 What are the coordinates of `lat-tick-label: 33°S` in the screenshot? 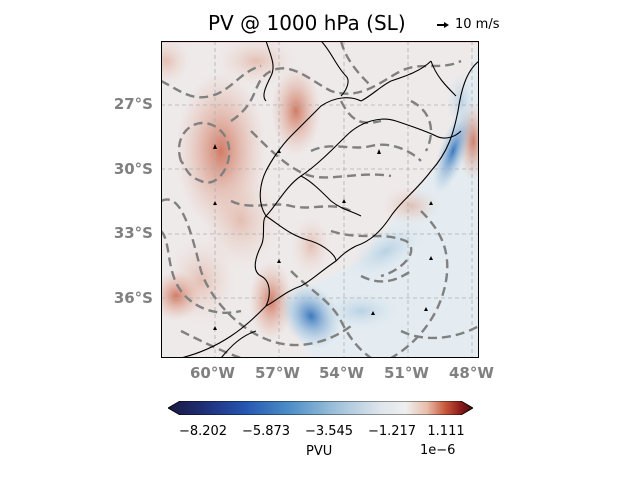 It's located at (133, 233).